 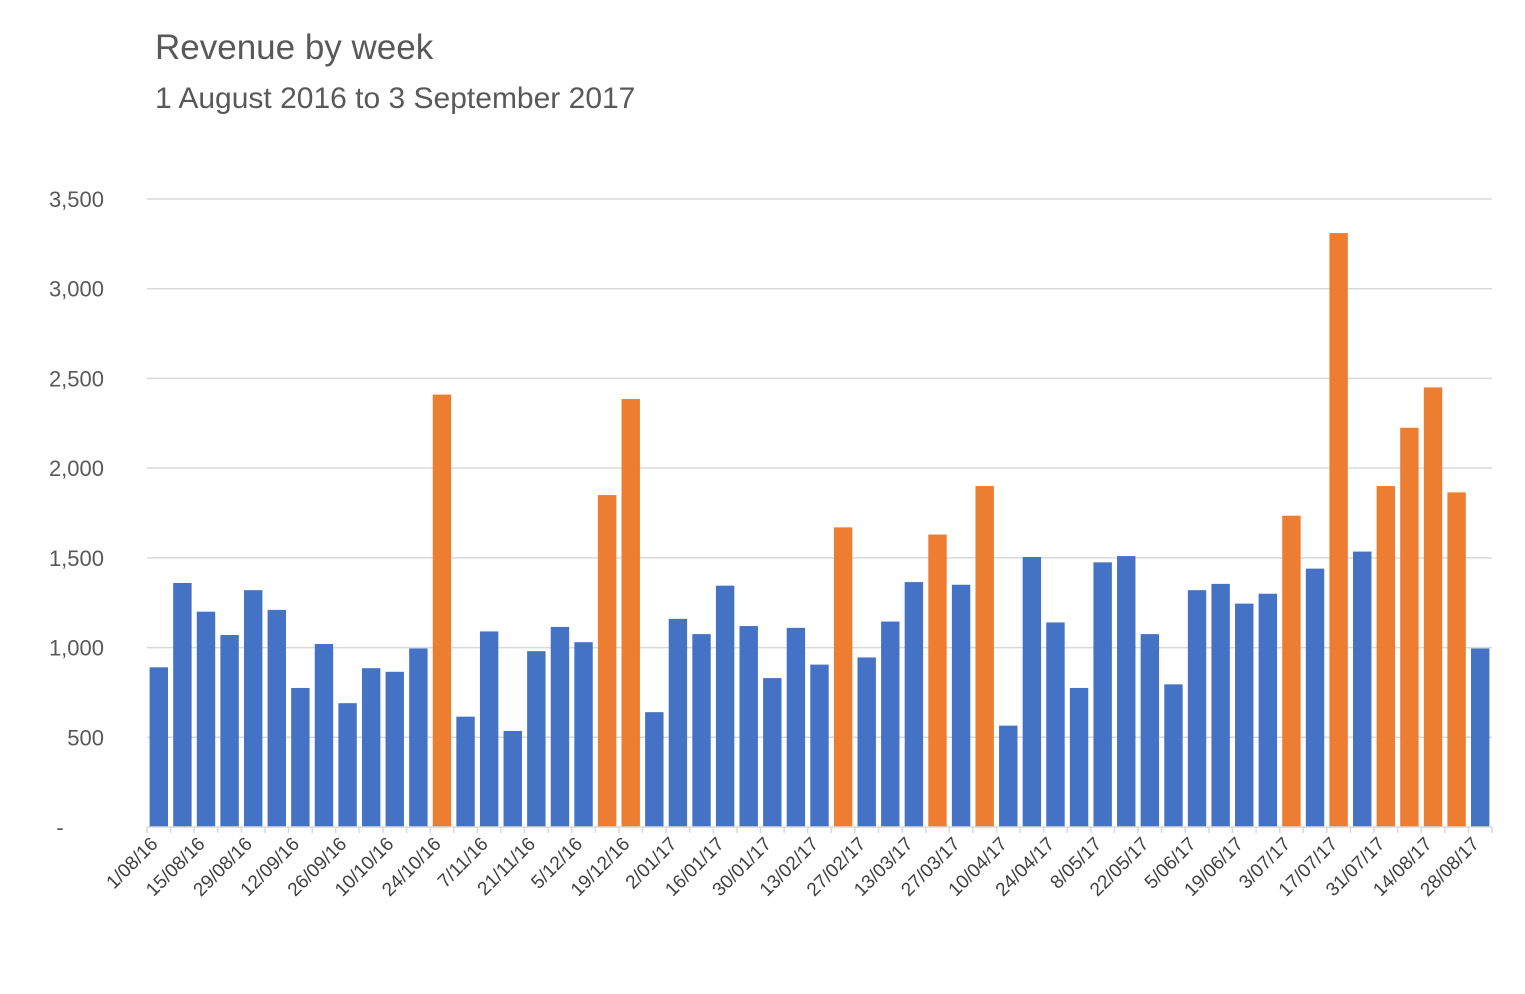 I want to click on chart-subtitle: 1 August 2016 to 3 September 2017, so click(x=395, y=98).